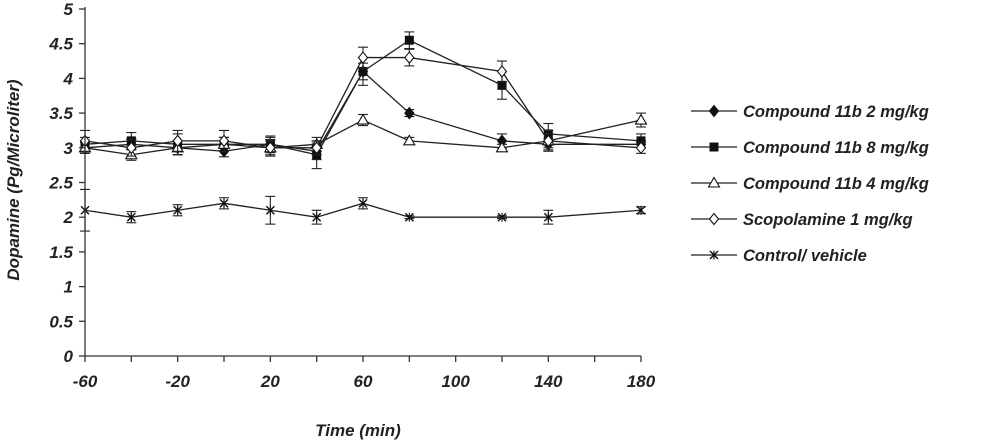  Describe the element at coordinates (69, 148) in the screenshot. I see `y-tick-label: 3` at that location.